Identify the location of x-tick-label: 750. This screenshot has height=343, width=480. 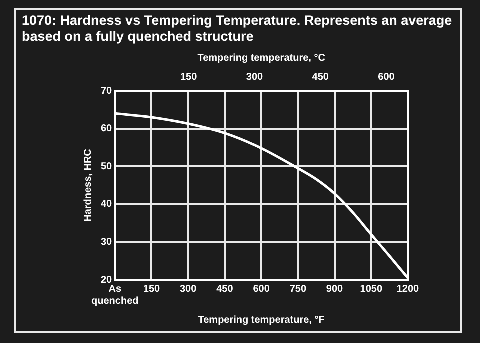
(298, 289).